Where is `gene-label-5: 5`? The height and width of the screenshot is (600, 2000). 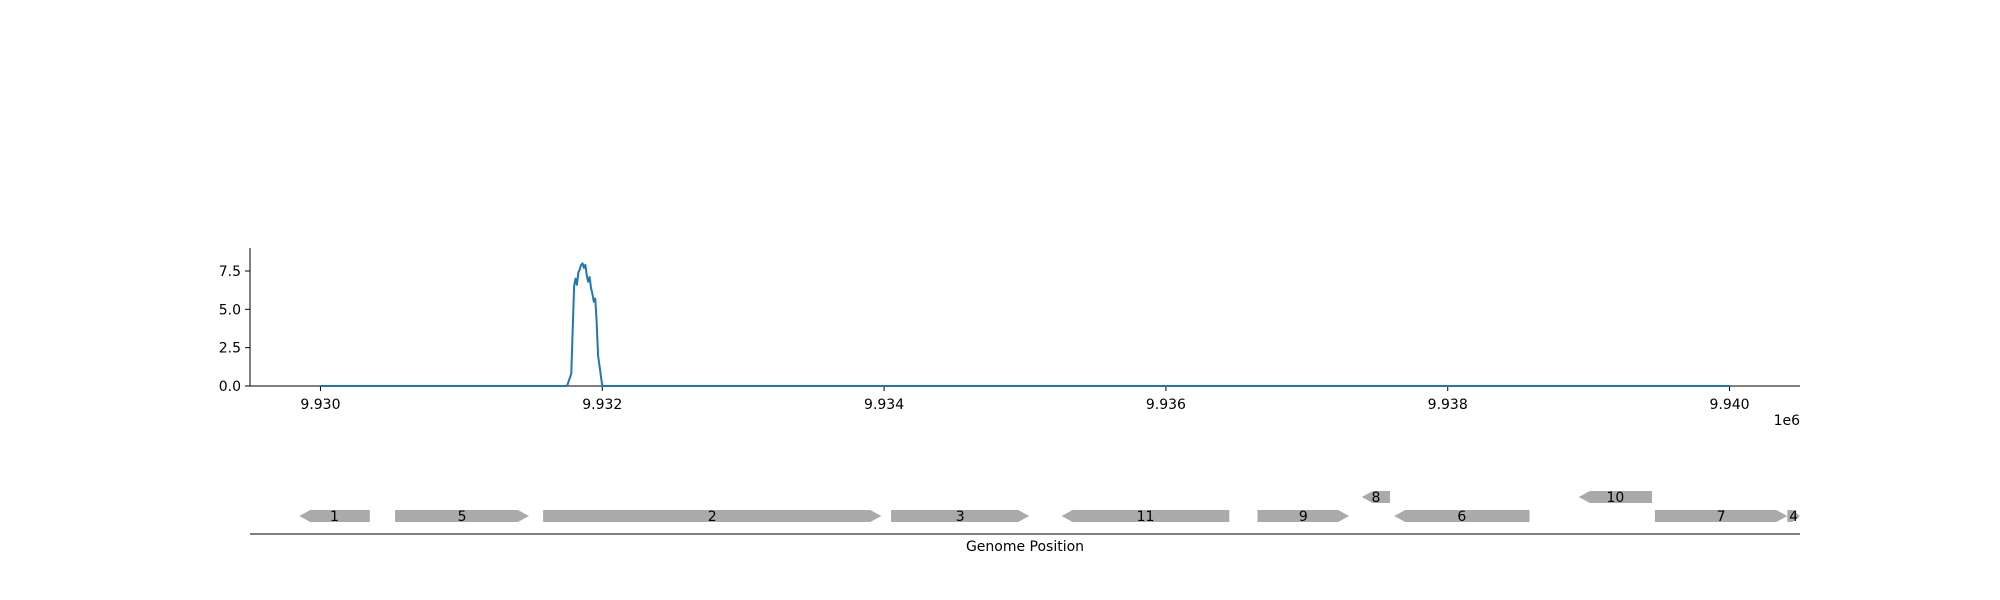
gene-label-5: 5 is located at coordinates (462, 517).